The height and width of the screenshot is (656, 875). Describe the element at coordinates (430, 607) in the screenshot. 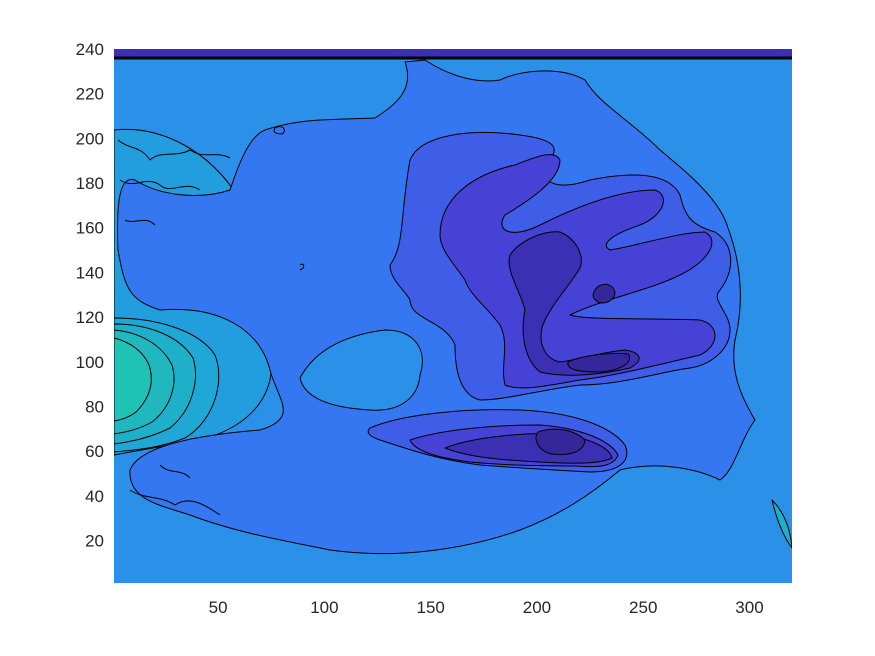

I see `x-tick-label: 150` at that location.